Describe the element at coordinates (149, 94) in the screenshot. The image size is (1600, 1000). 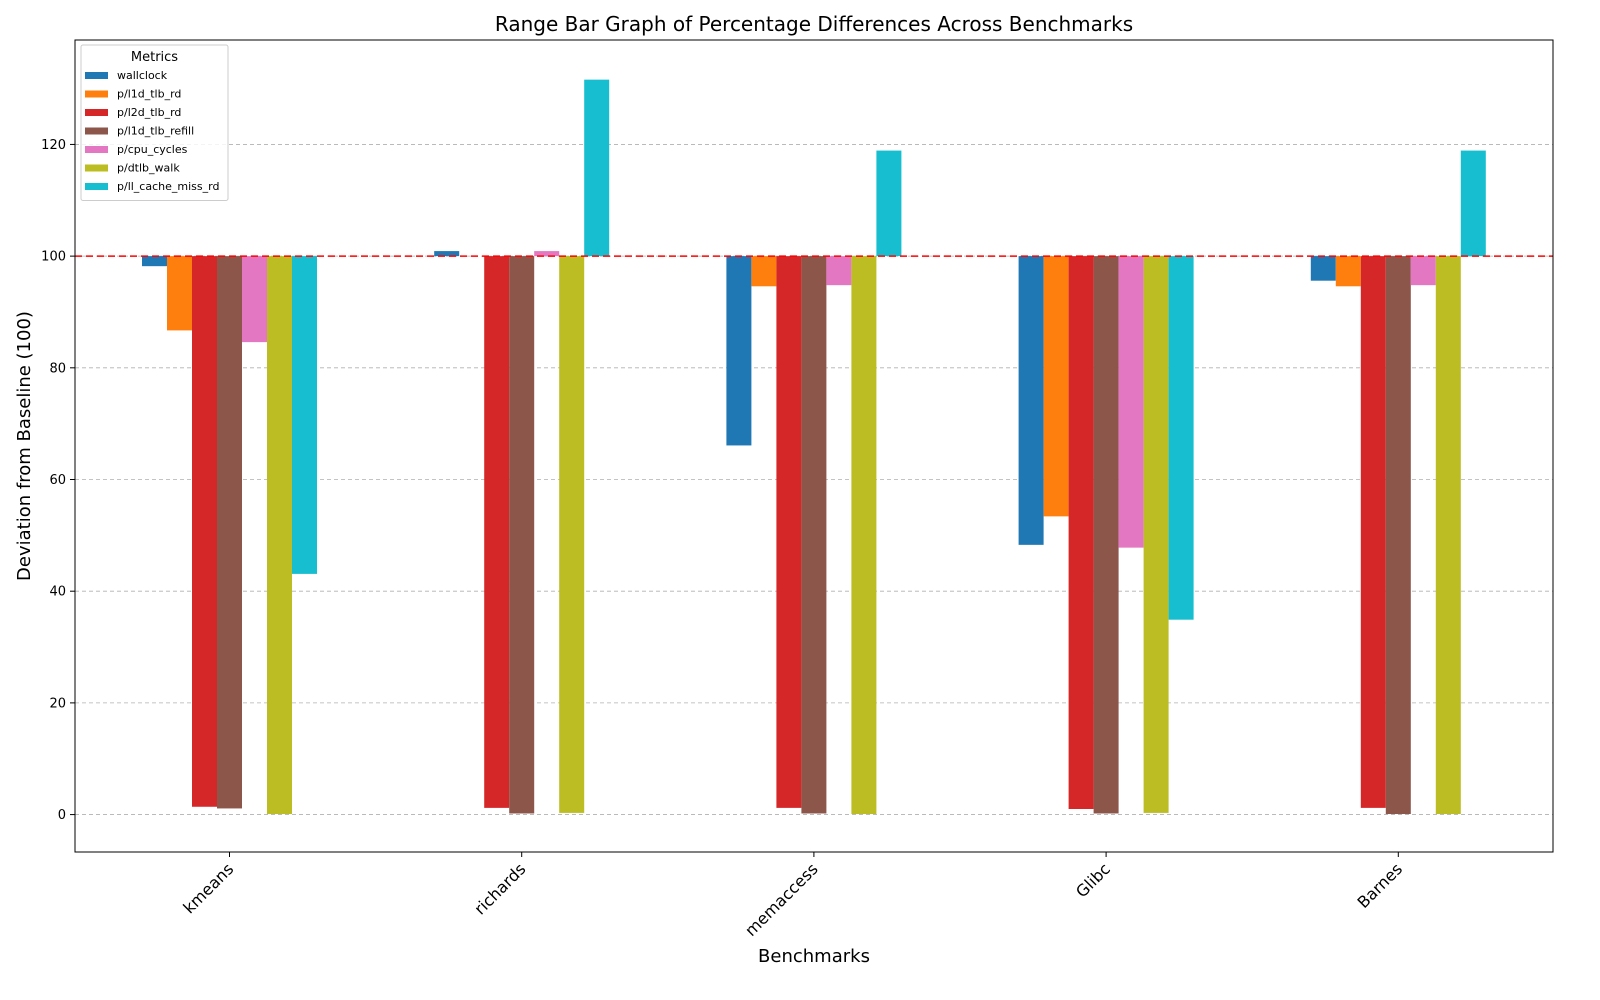
I see `legend-entry: p/l1d_tlb_rd` at that location.